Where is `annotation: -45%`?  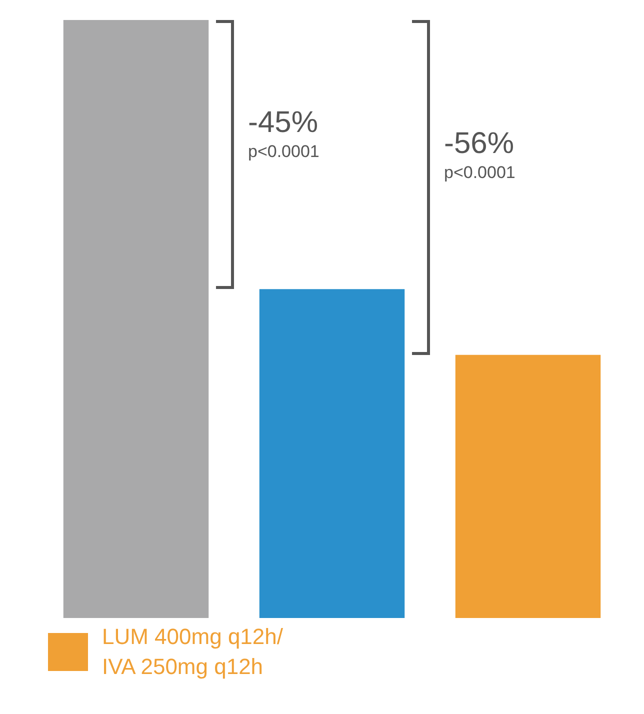
annotation: -45% is located at coordinates (283, 123).